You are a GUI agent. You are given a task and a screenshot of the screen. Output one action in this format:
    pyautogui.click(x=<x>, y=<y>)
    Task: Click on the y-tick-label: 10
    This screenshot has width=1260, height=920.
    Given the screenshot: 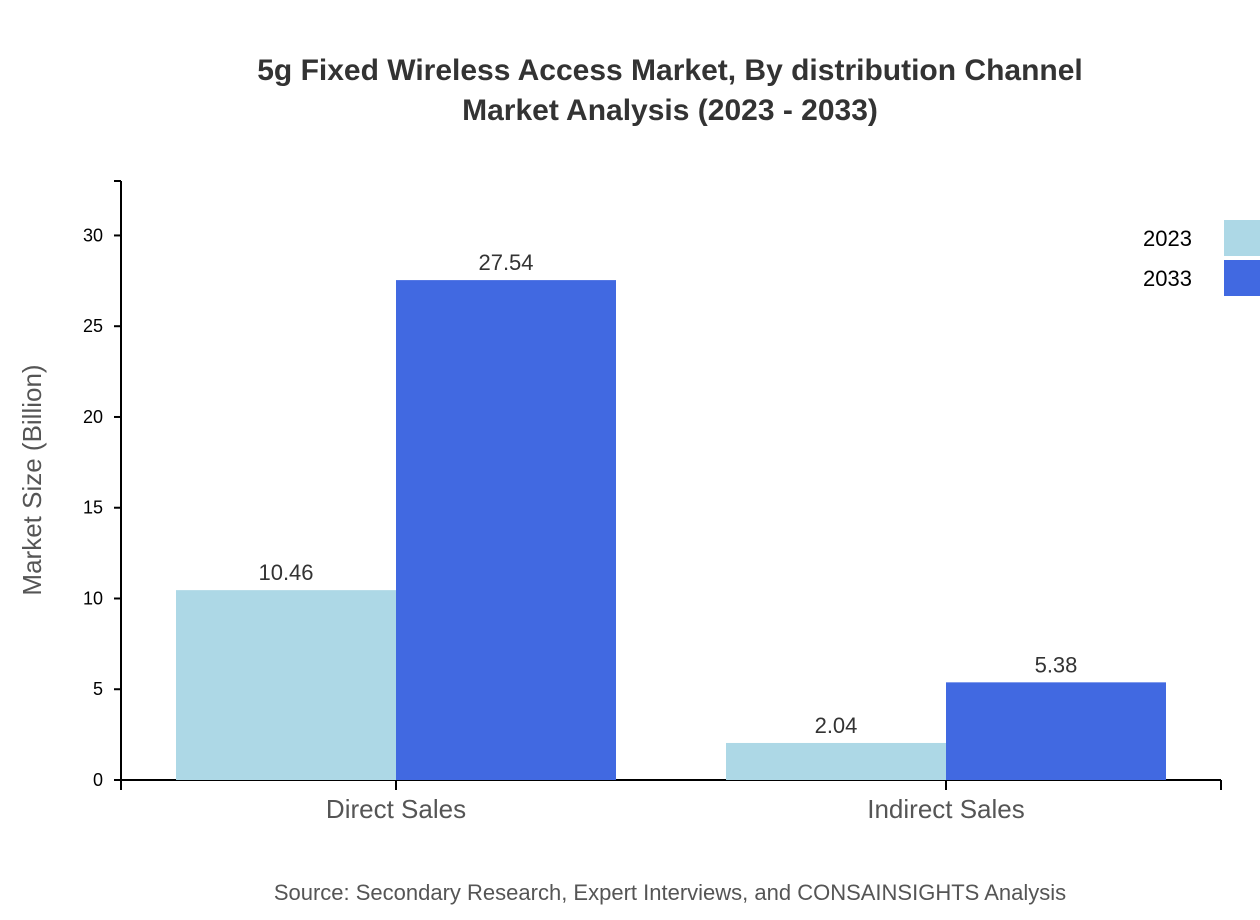 What is the action you would take?
    pyautogui.click(x=93, y=598)
    